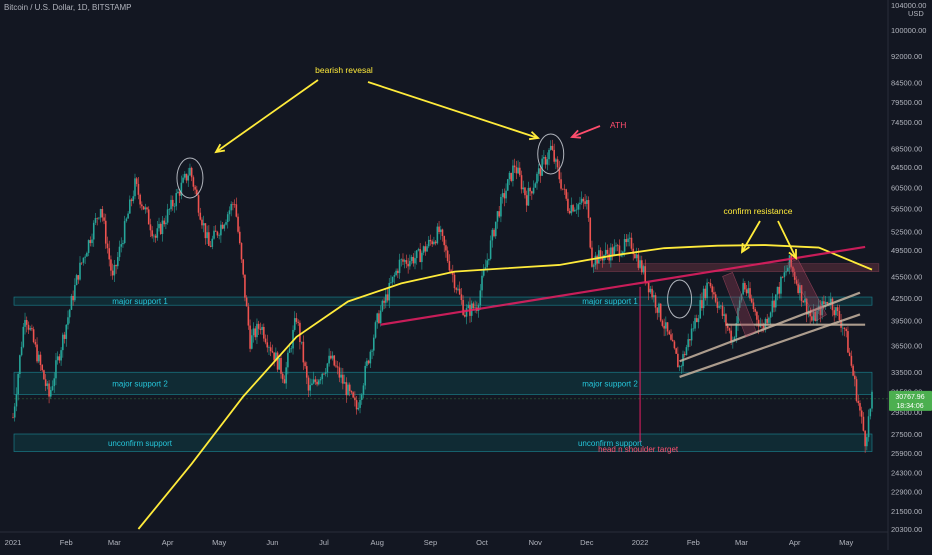 This screenshot has width=932, height=555. I want to click on arrow-reversal-right, so click(453, 110).